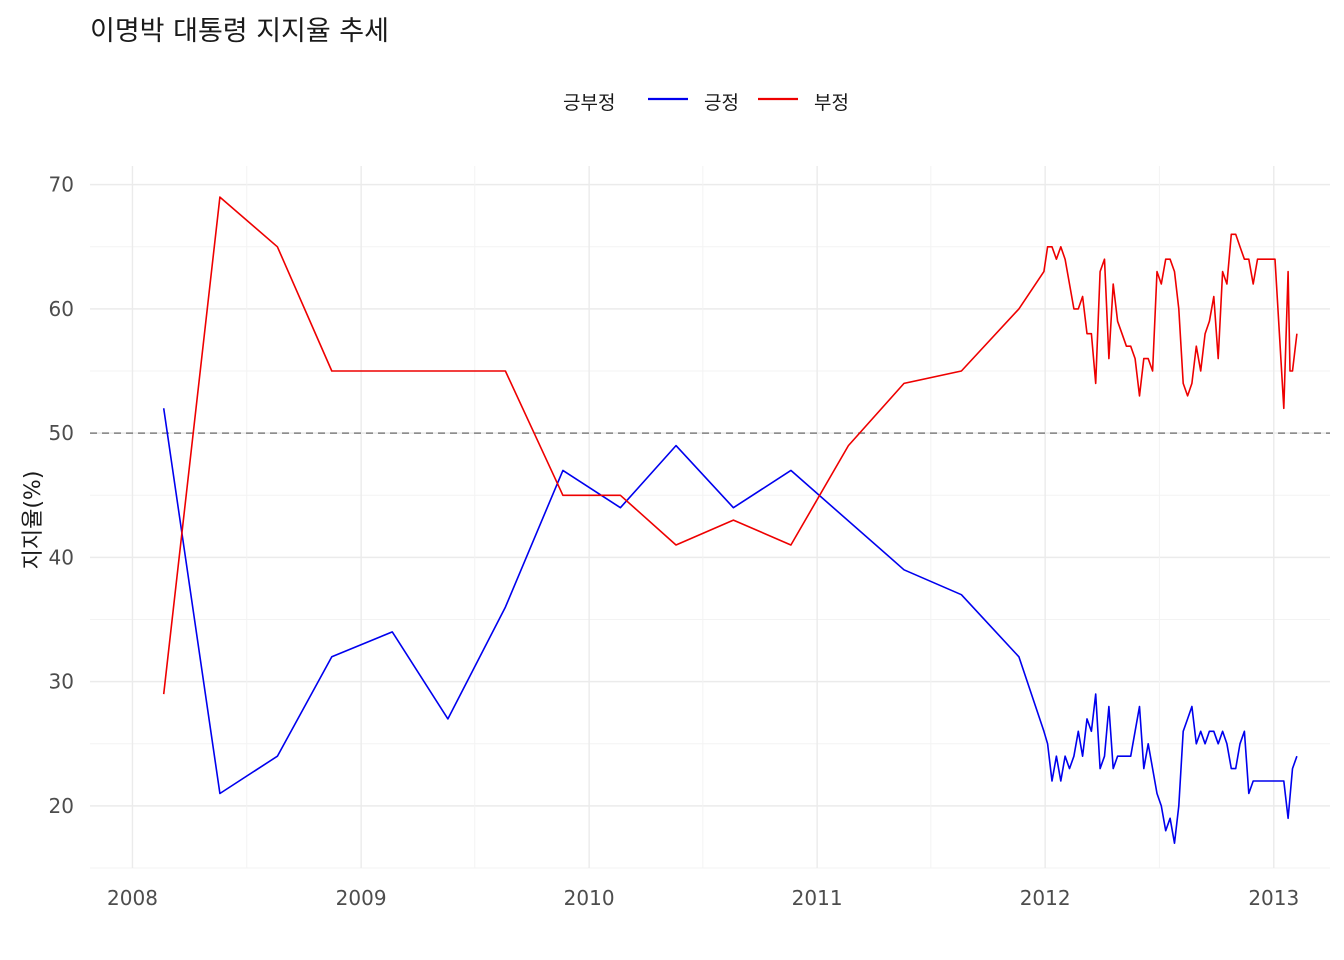  What do you see at coordinates (589, 103) in the screenshot?
I see `legend-title: 긍부정` at bounding box center [589, 103].